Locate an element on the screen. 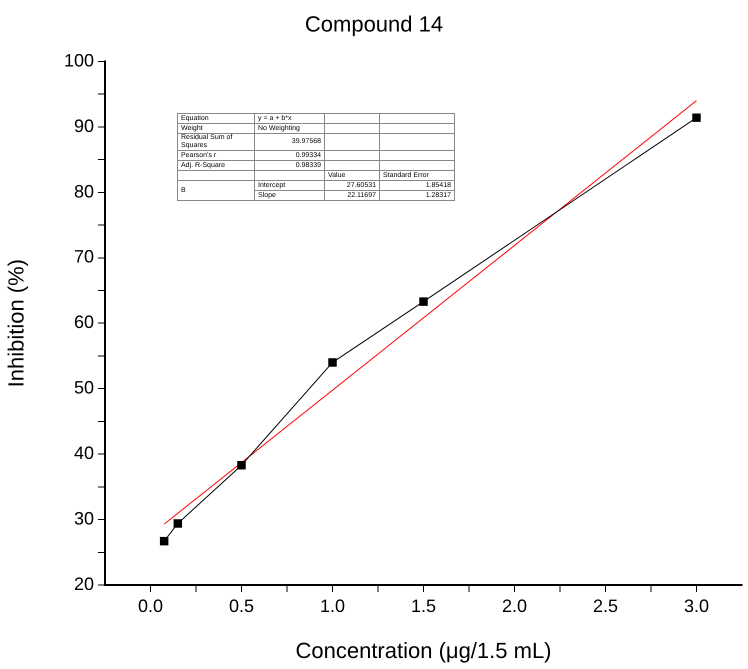 This screenshot has height=669, width=748. y-tick-label: 80 is located at coordinates (84, 191).